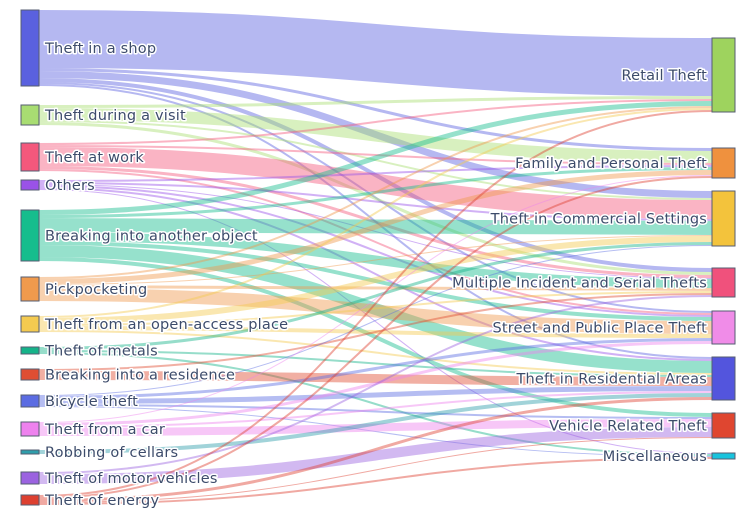  I want to click on link-bicycle-vehicle, so click(375, 411).